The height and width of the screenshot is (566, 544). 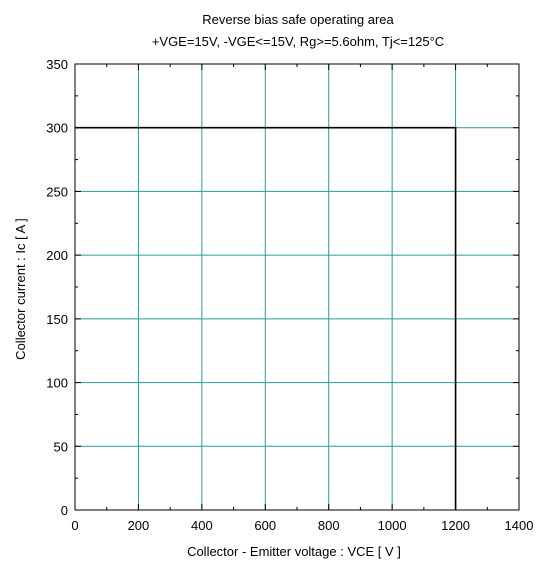 What do you see at coordinates (57, 319) in the screenshot?
I see `y-tick-label-150: 150` at bounding box center [57, 319].